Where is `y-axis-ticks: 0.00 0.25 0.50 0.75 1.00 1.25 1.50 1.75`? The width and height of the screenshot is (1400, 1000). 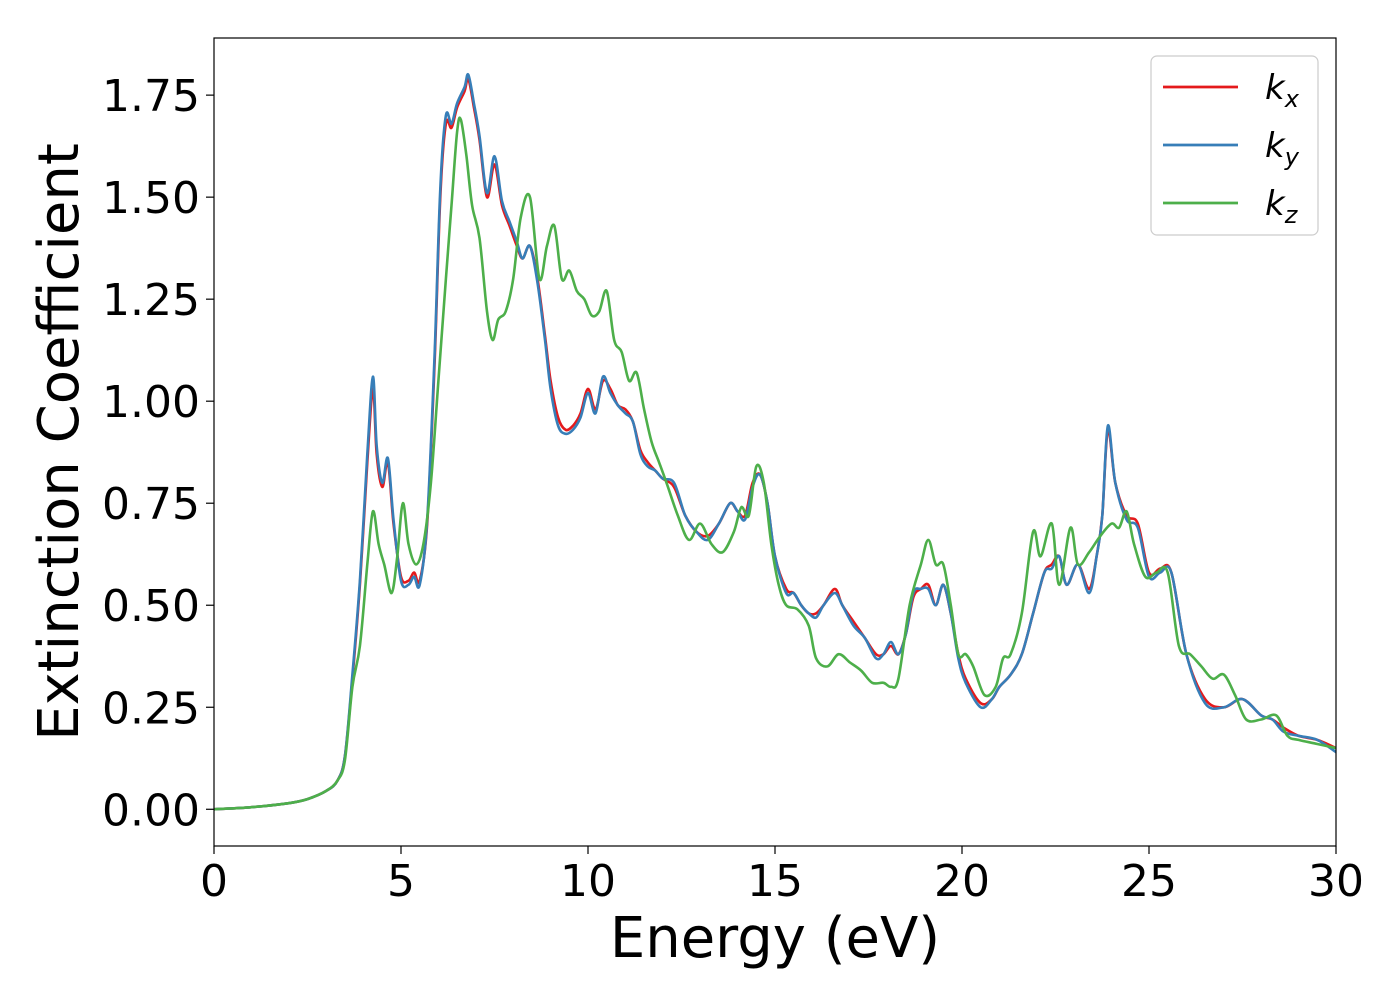 y-axis-ticks: 0.00 0.25 0.50 0.75 1.00 1.25 1.50 1.75 is located at coordinates (158, 453).